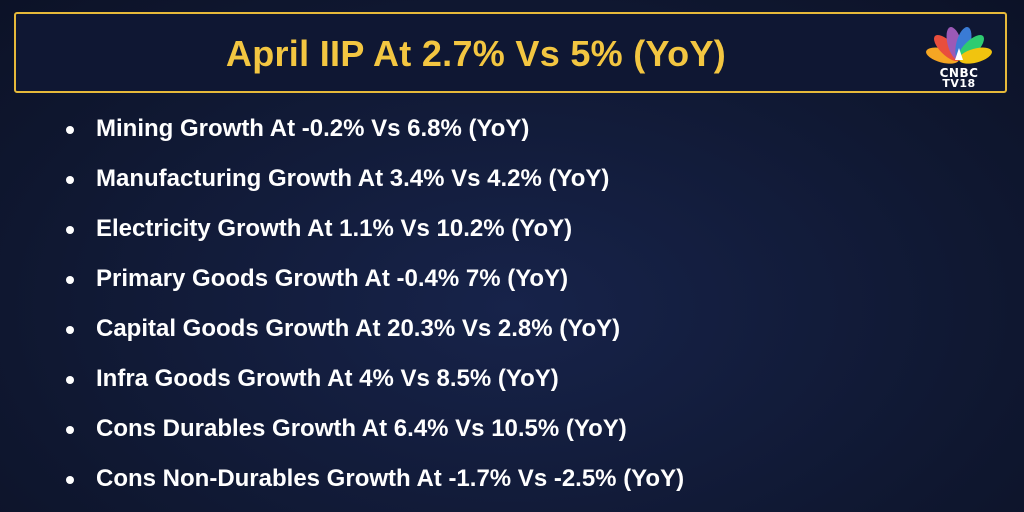 The width and height of the screenshot is (1024, 512). What do you see at coordinates (959, 73) in the screenshot?
I see `logo-text-cnbc: CNBC` at bounding box center [959, 73].